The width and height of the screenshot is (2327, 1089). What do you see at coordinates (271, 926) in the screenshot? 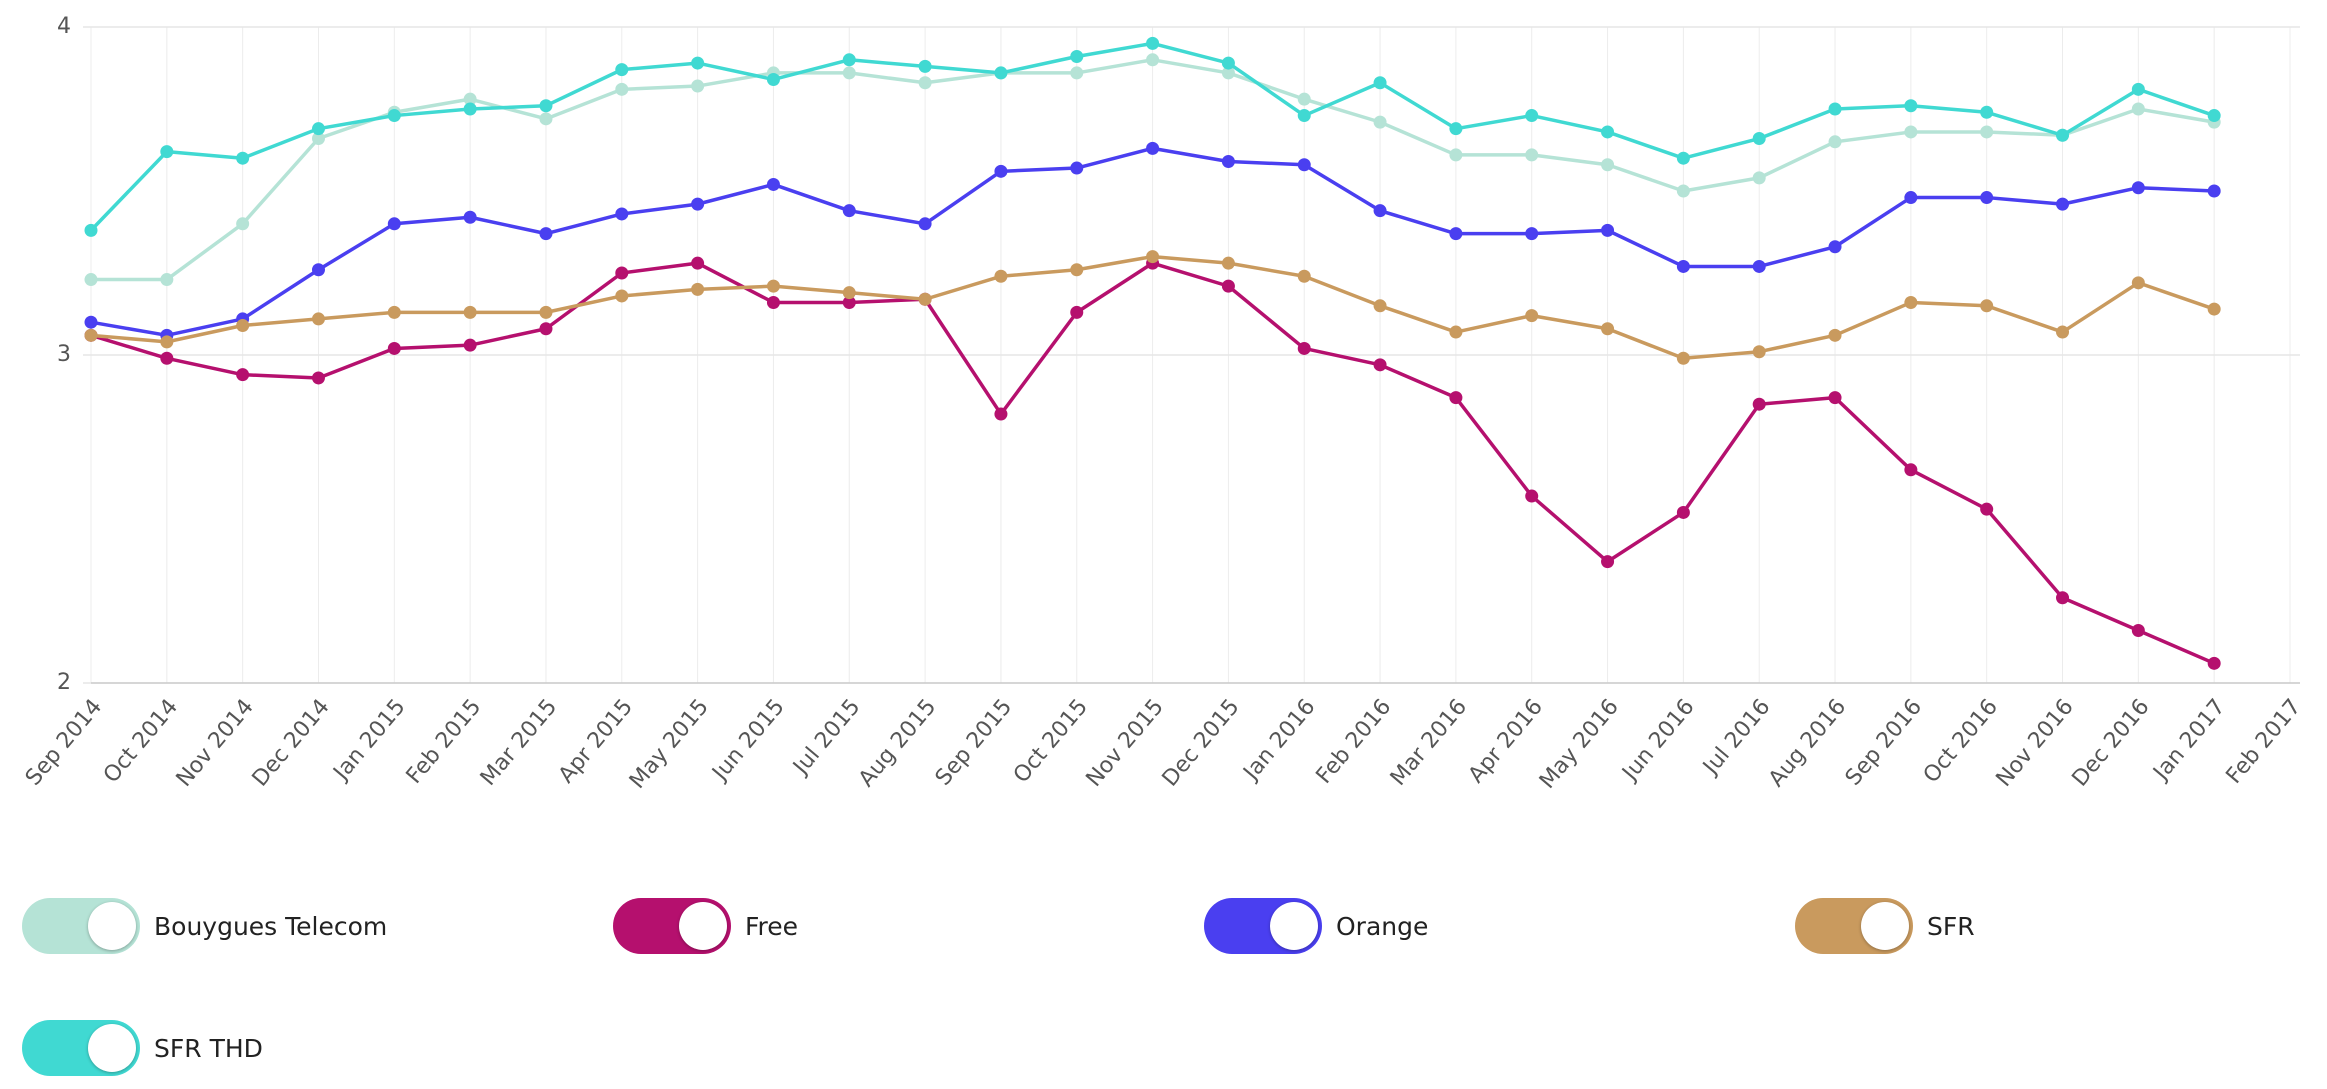
I see `legend-label: Bouygues Telecom` at bounding box center [271, 926].